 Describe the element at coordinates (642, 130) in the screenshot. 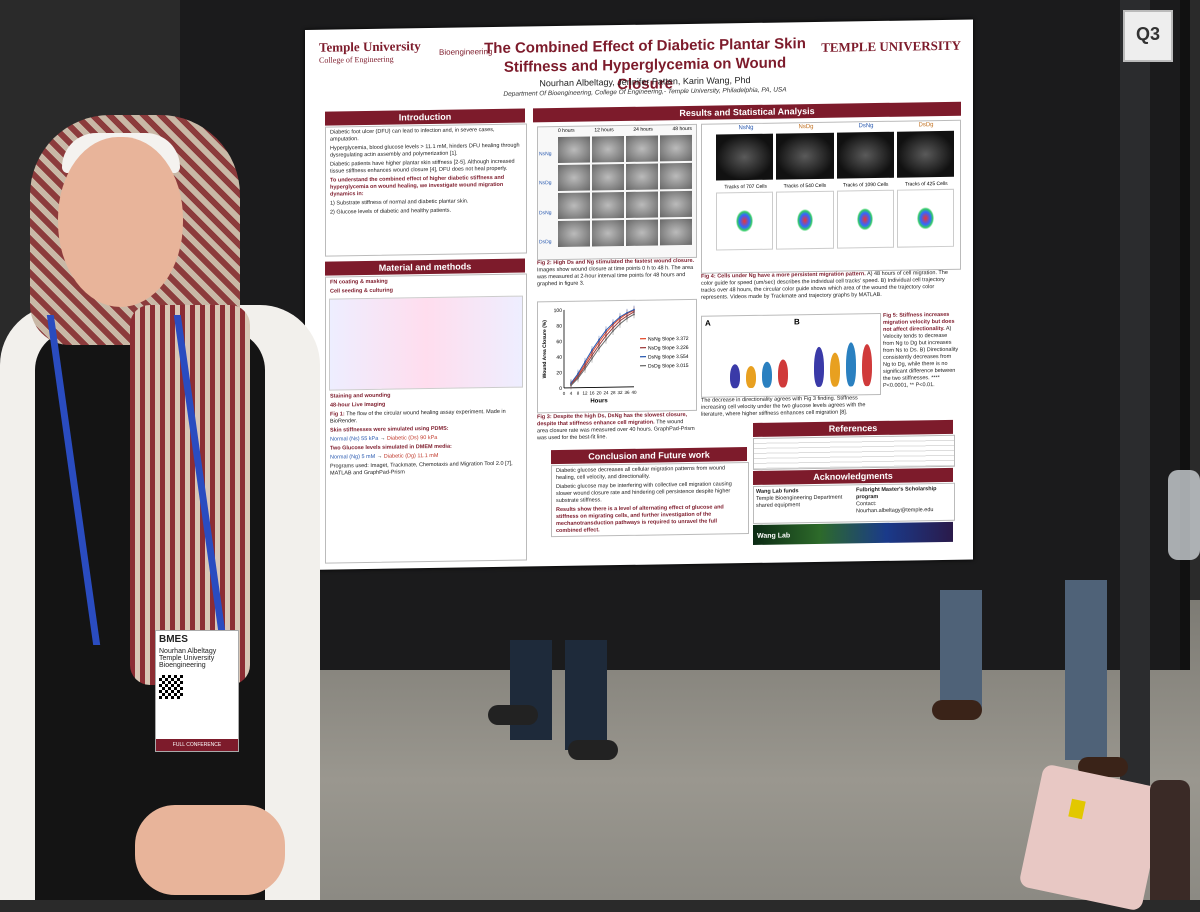

I see `time-label: 24 hours` at that location.